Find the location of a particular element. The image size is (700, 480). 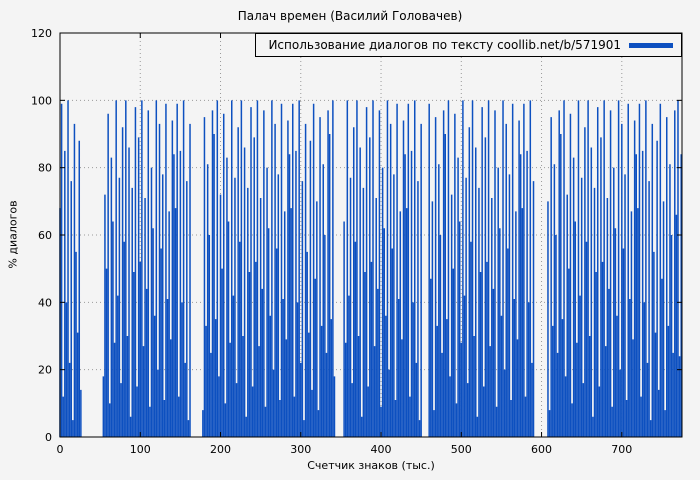

x-tick-label: 100 is located at coordinates (140, 449).